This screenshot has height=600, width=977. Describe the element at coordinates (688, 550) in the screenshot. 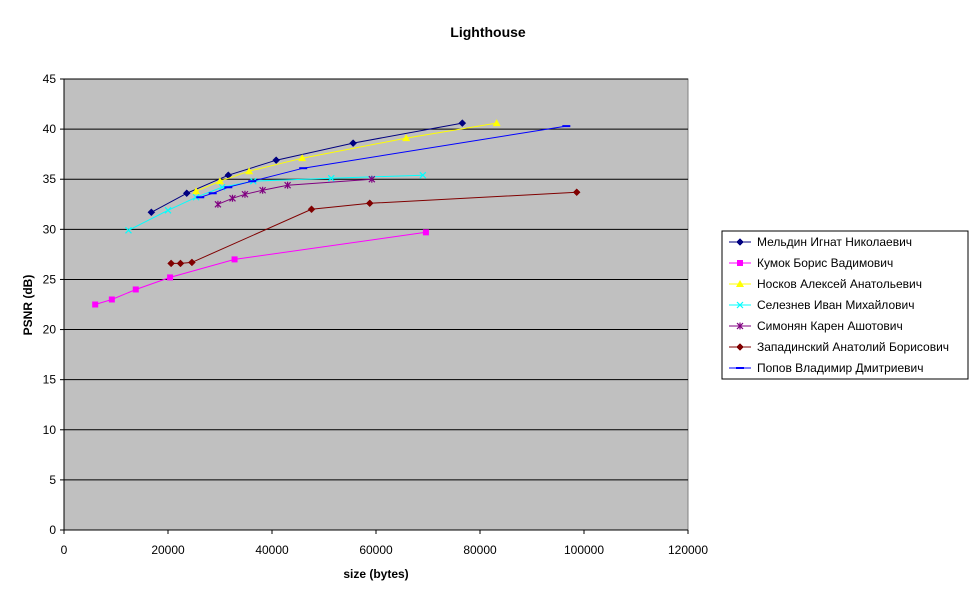

I see `x-tick-label: 120000` at that location.